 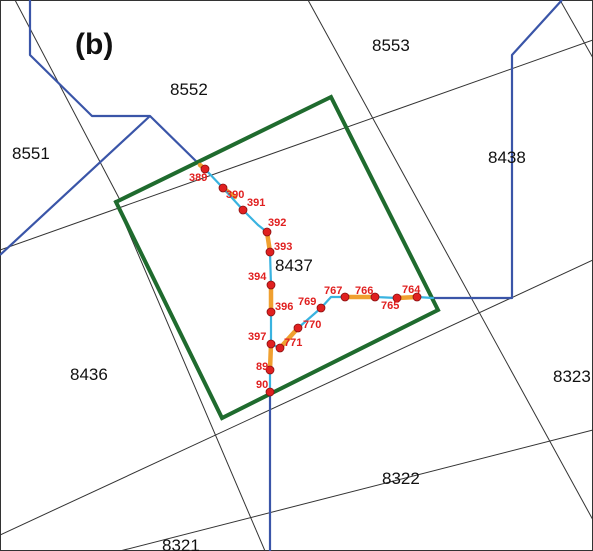 I want to click on node-label-90: 90, so click(x=262, y=385).